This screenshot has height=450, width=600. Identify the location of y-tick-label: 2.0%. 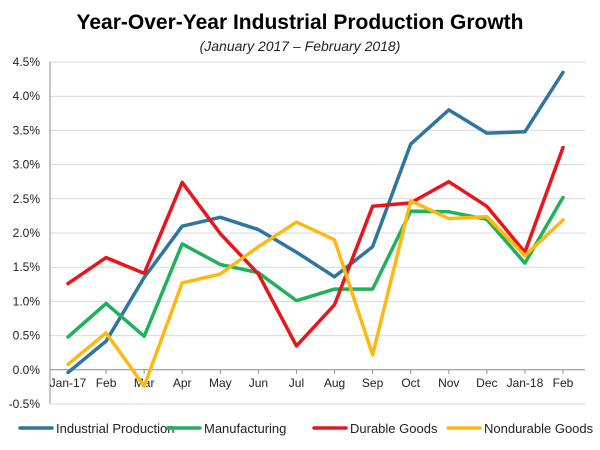
(27, 233).